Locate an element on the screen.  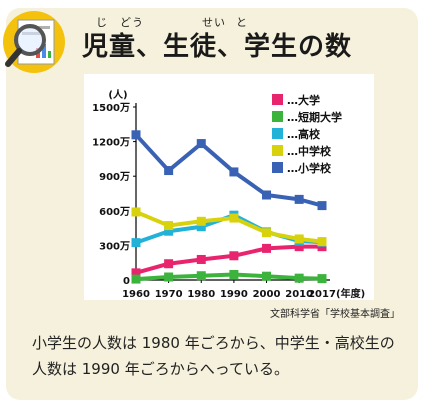
x-tick-label: 2000 is located at coordinates (267, 294).